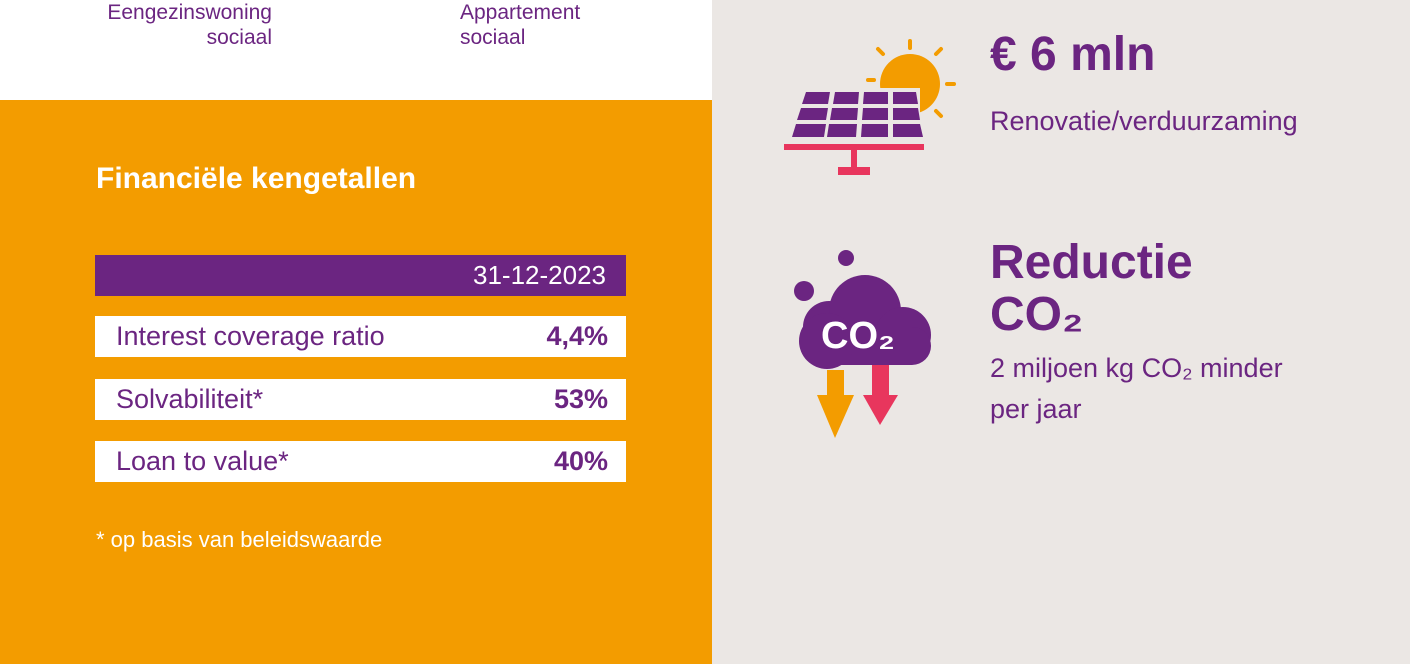 This screenshot has width=1410, height=664. Describe the element at coordinates (520, 25) in the screenshot. I see `housing-type-appartement: Appartement sociaal` at that location.